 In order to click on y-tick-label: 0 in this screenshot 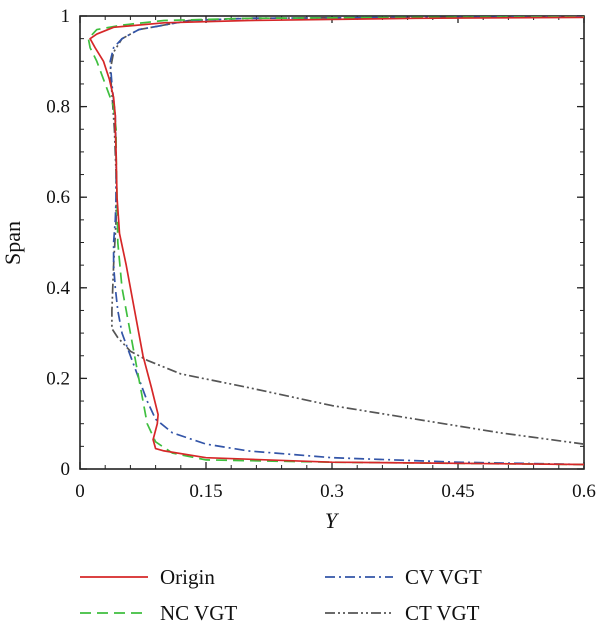, I will do `click(66, 469)`.